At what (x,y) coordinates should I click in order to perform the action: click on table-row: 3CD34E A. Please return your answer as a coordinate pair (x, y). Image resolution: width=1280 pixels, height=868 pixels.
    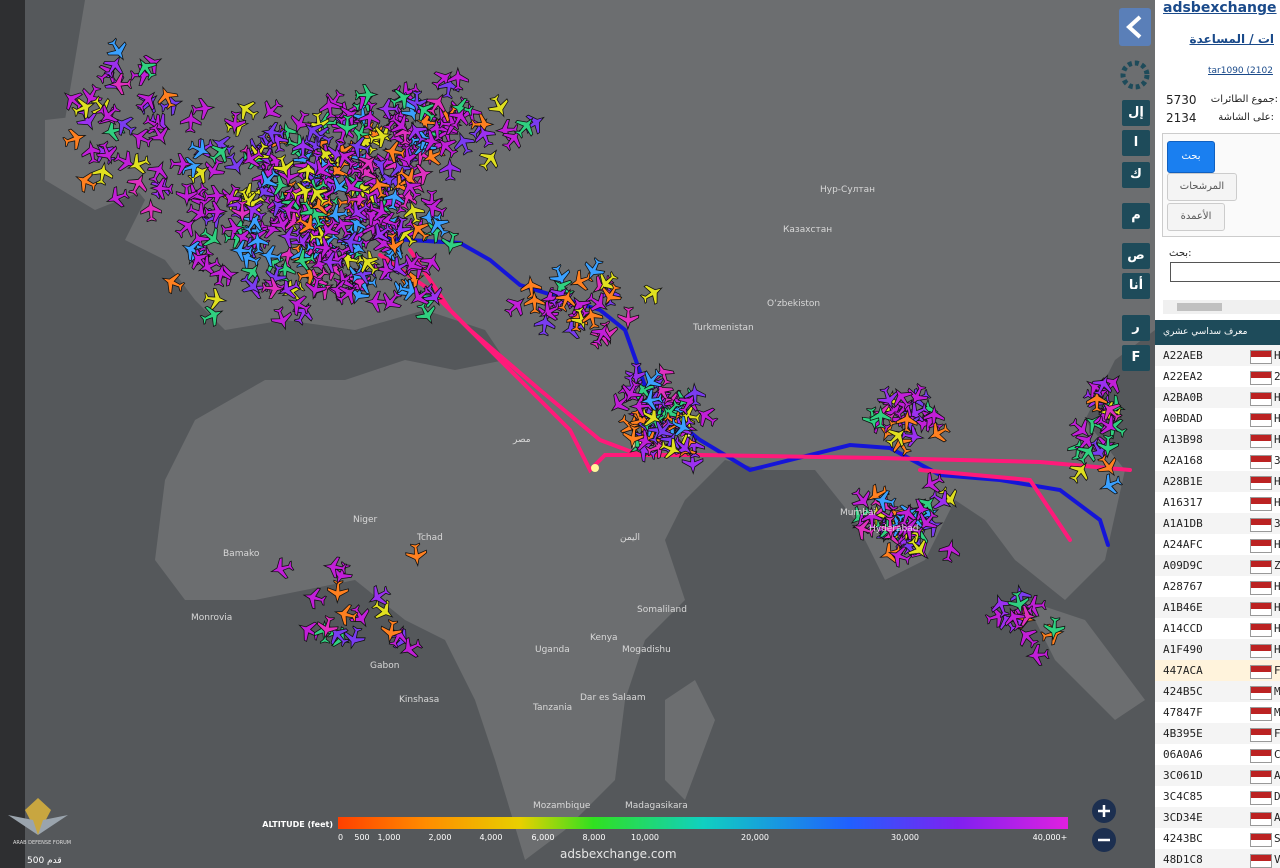
    Looking at the image, I should click on (1217, 818).